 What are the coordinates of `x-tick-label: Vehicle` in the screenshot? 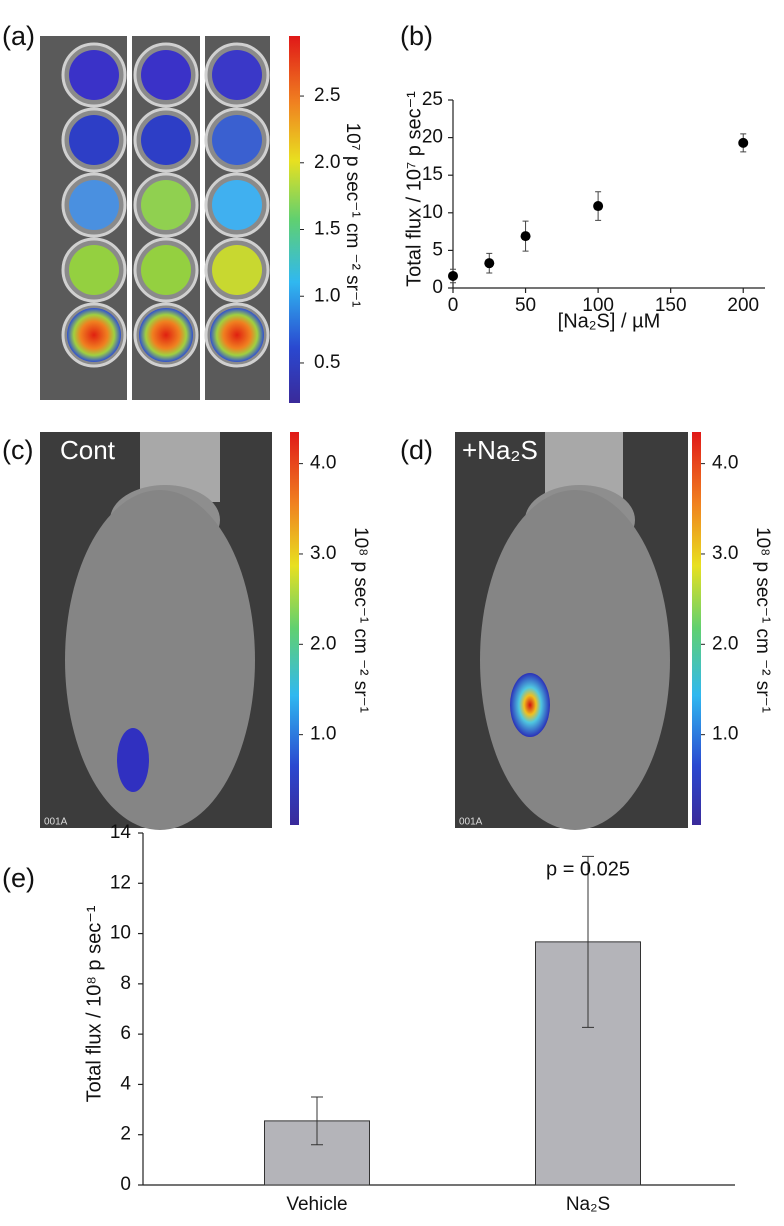 It's located at (316, 1204).